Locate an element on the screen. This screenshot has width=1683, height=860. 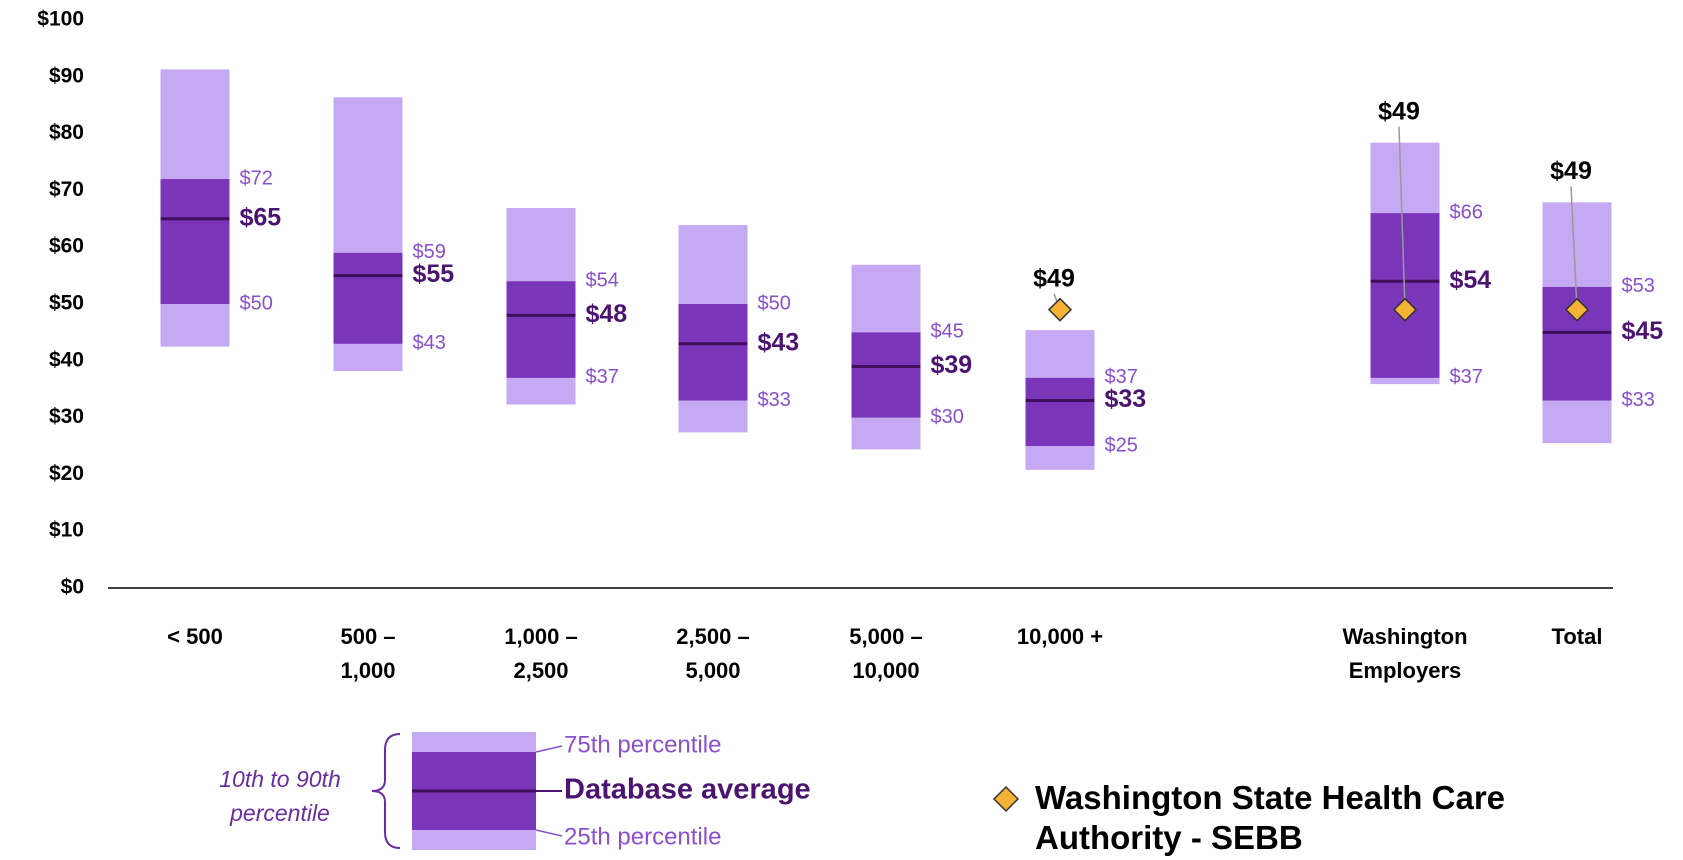
p75-label: $50 is located at coordinates (774, 303).